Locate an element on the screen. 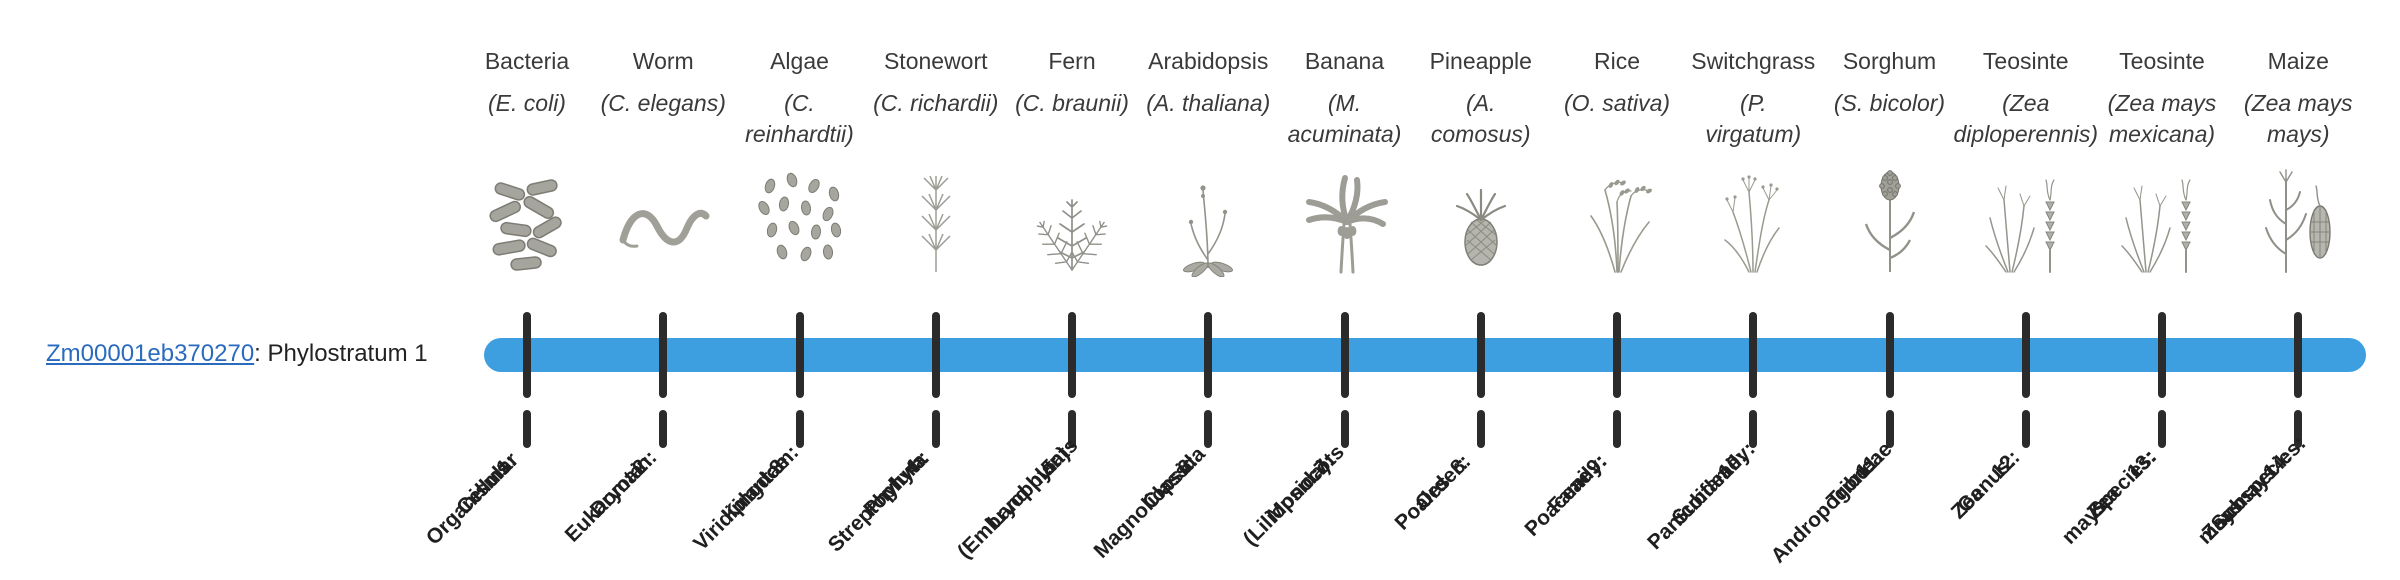 This screenshot has width=2400, height=580. organism-common-name: Stonewort is located at coordinates (935, 61).